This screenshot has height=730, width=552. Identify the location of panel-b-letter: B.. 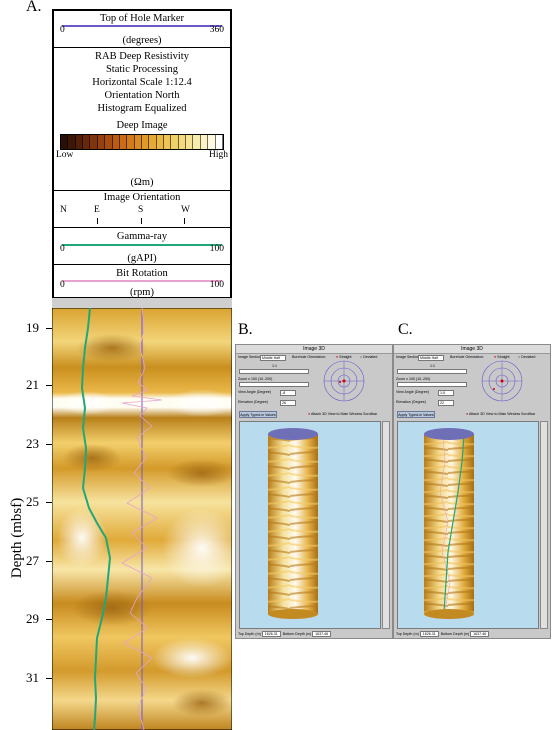
(245, 329).